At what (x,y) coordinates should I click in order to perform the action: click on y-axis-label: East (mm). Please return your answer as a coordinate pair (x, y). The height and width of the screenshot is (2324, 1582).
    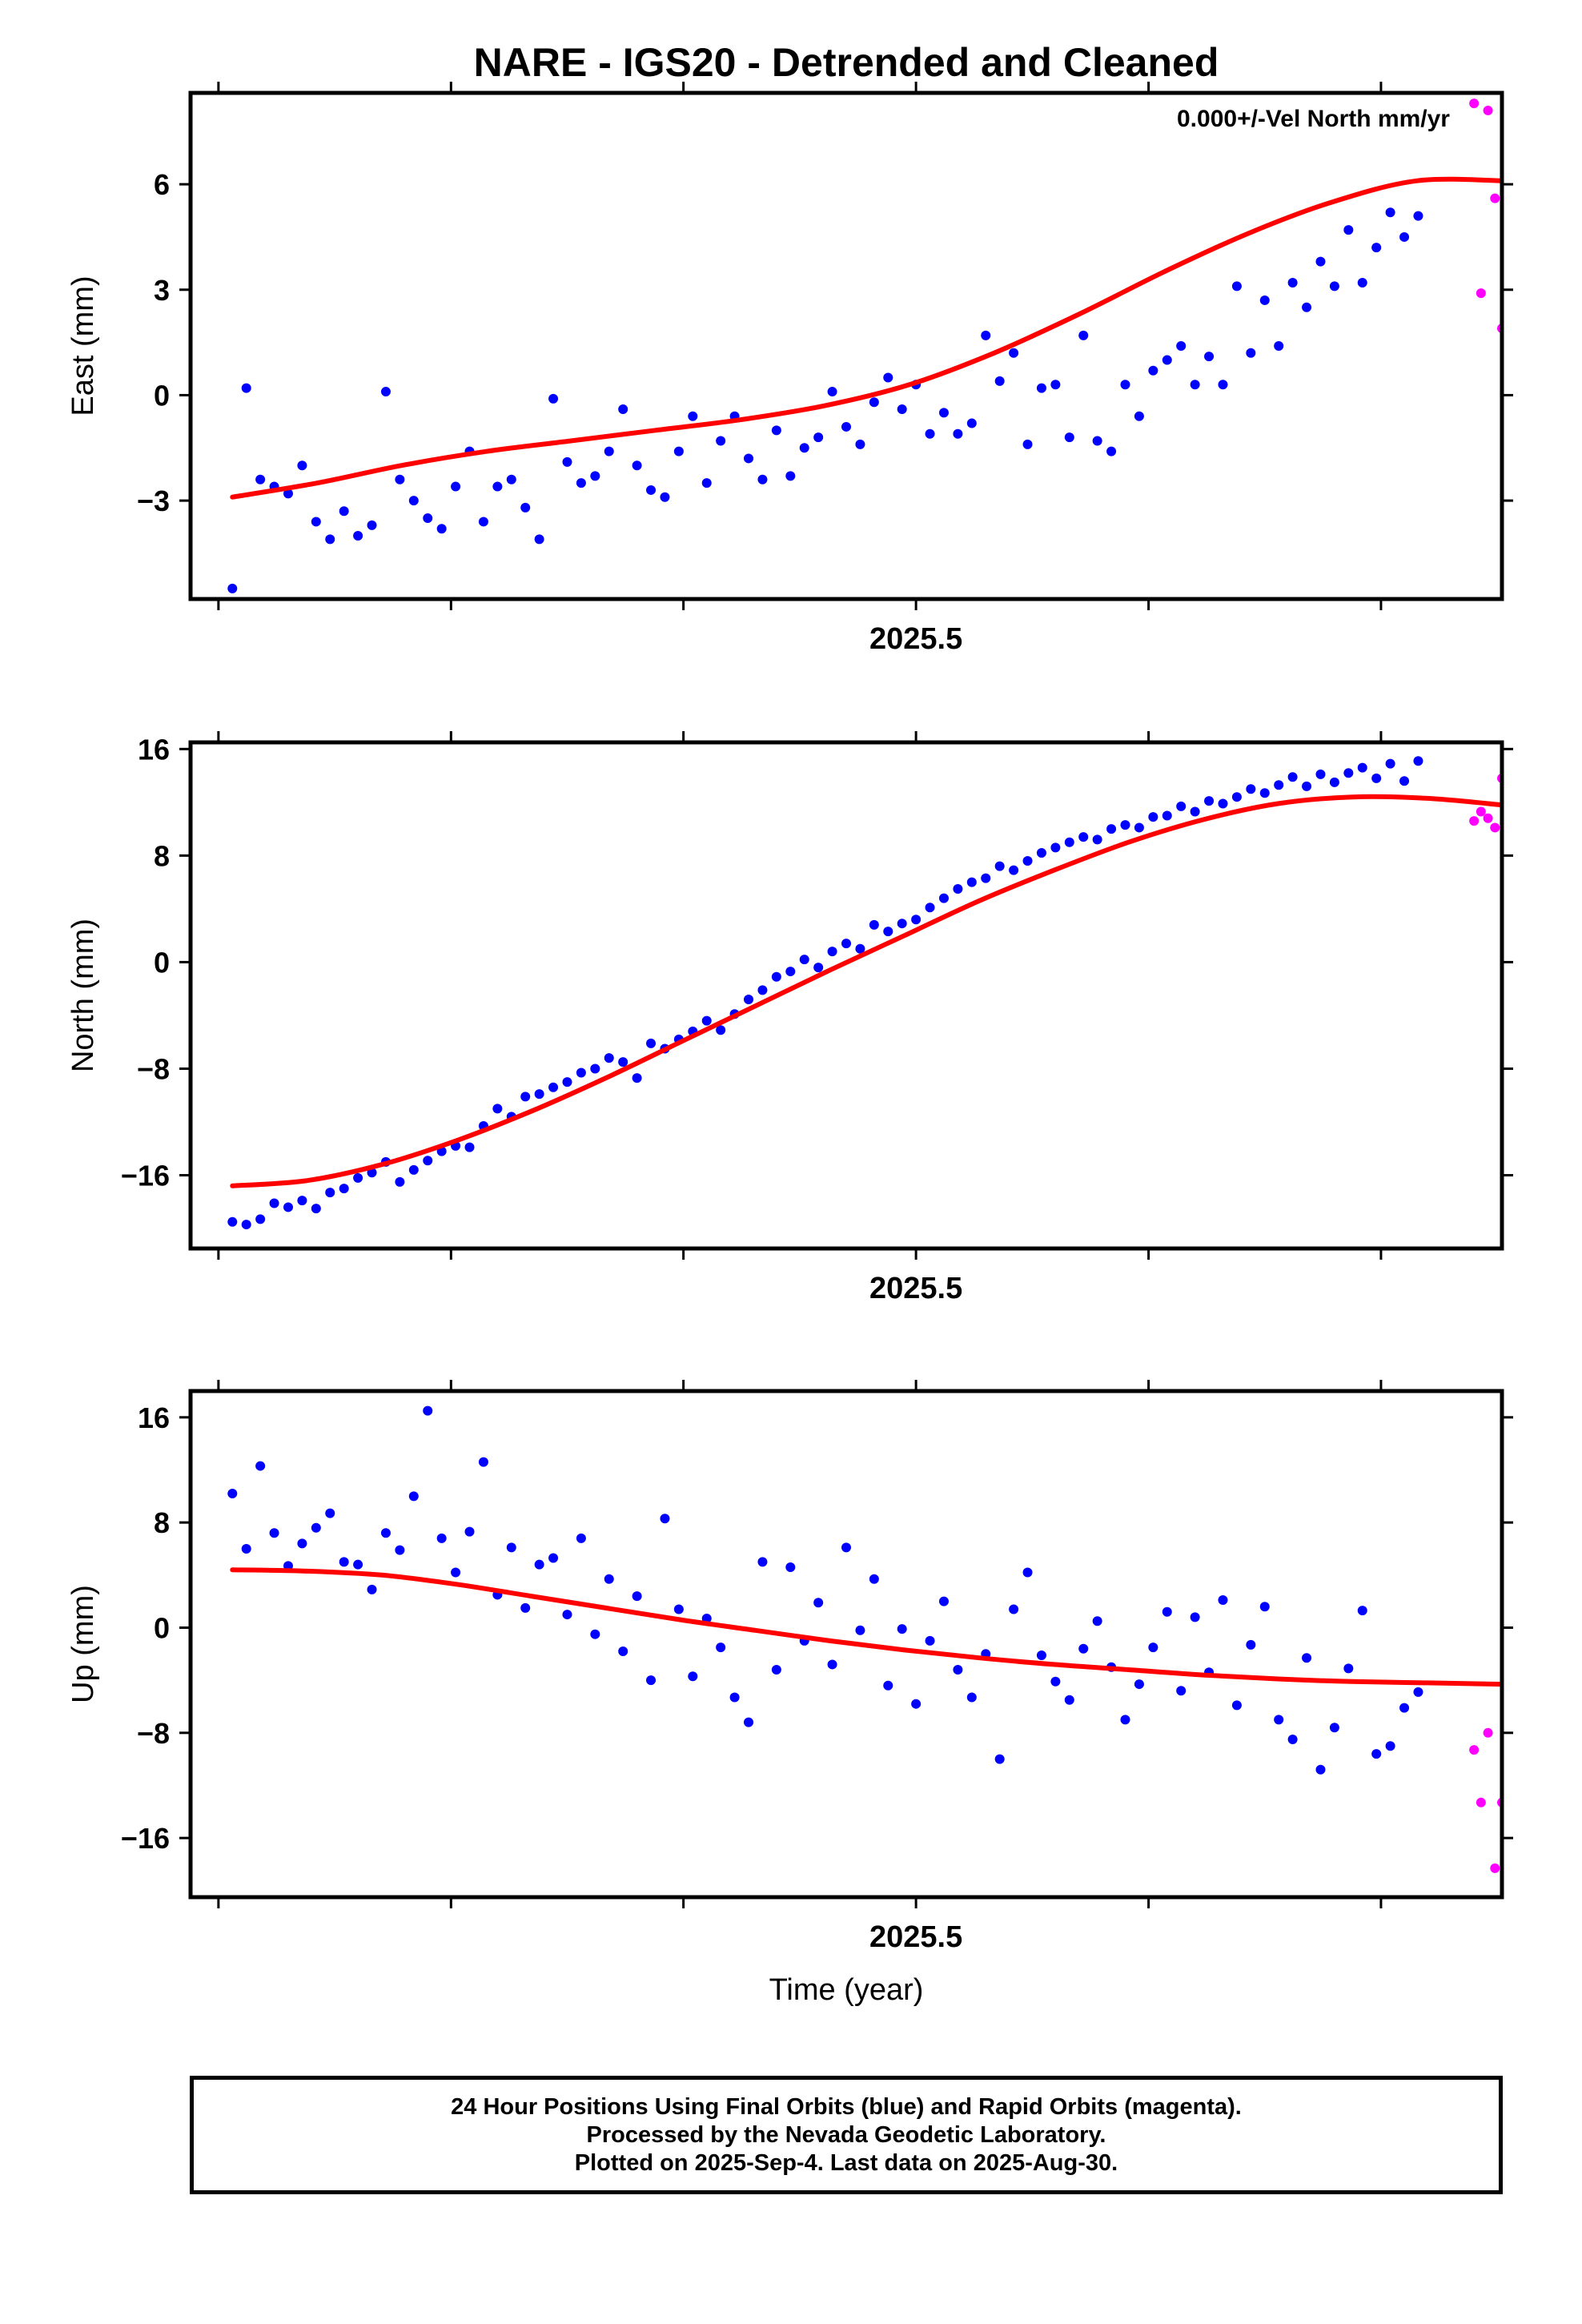
    Looking at the image, I should click on (83, 345).